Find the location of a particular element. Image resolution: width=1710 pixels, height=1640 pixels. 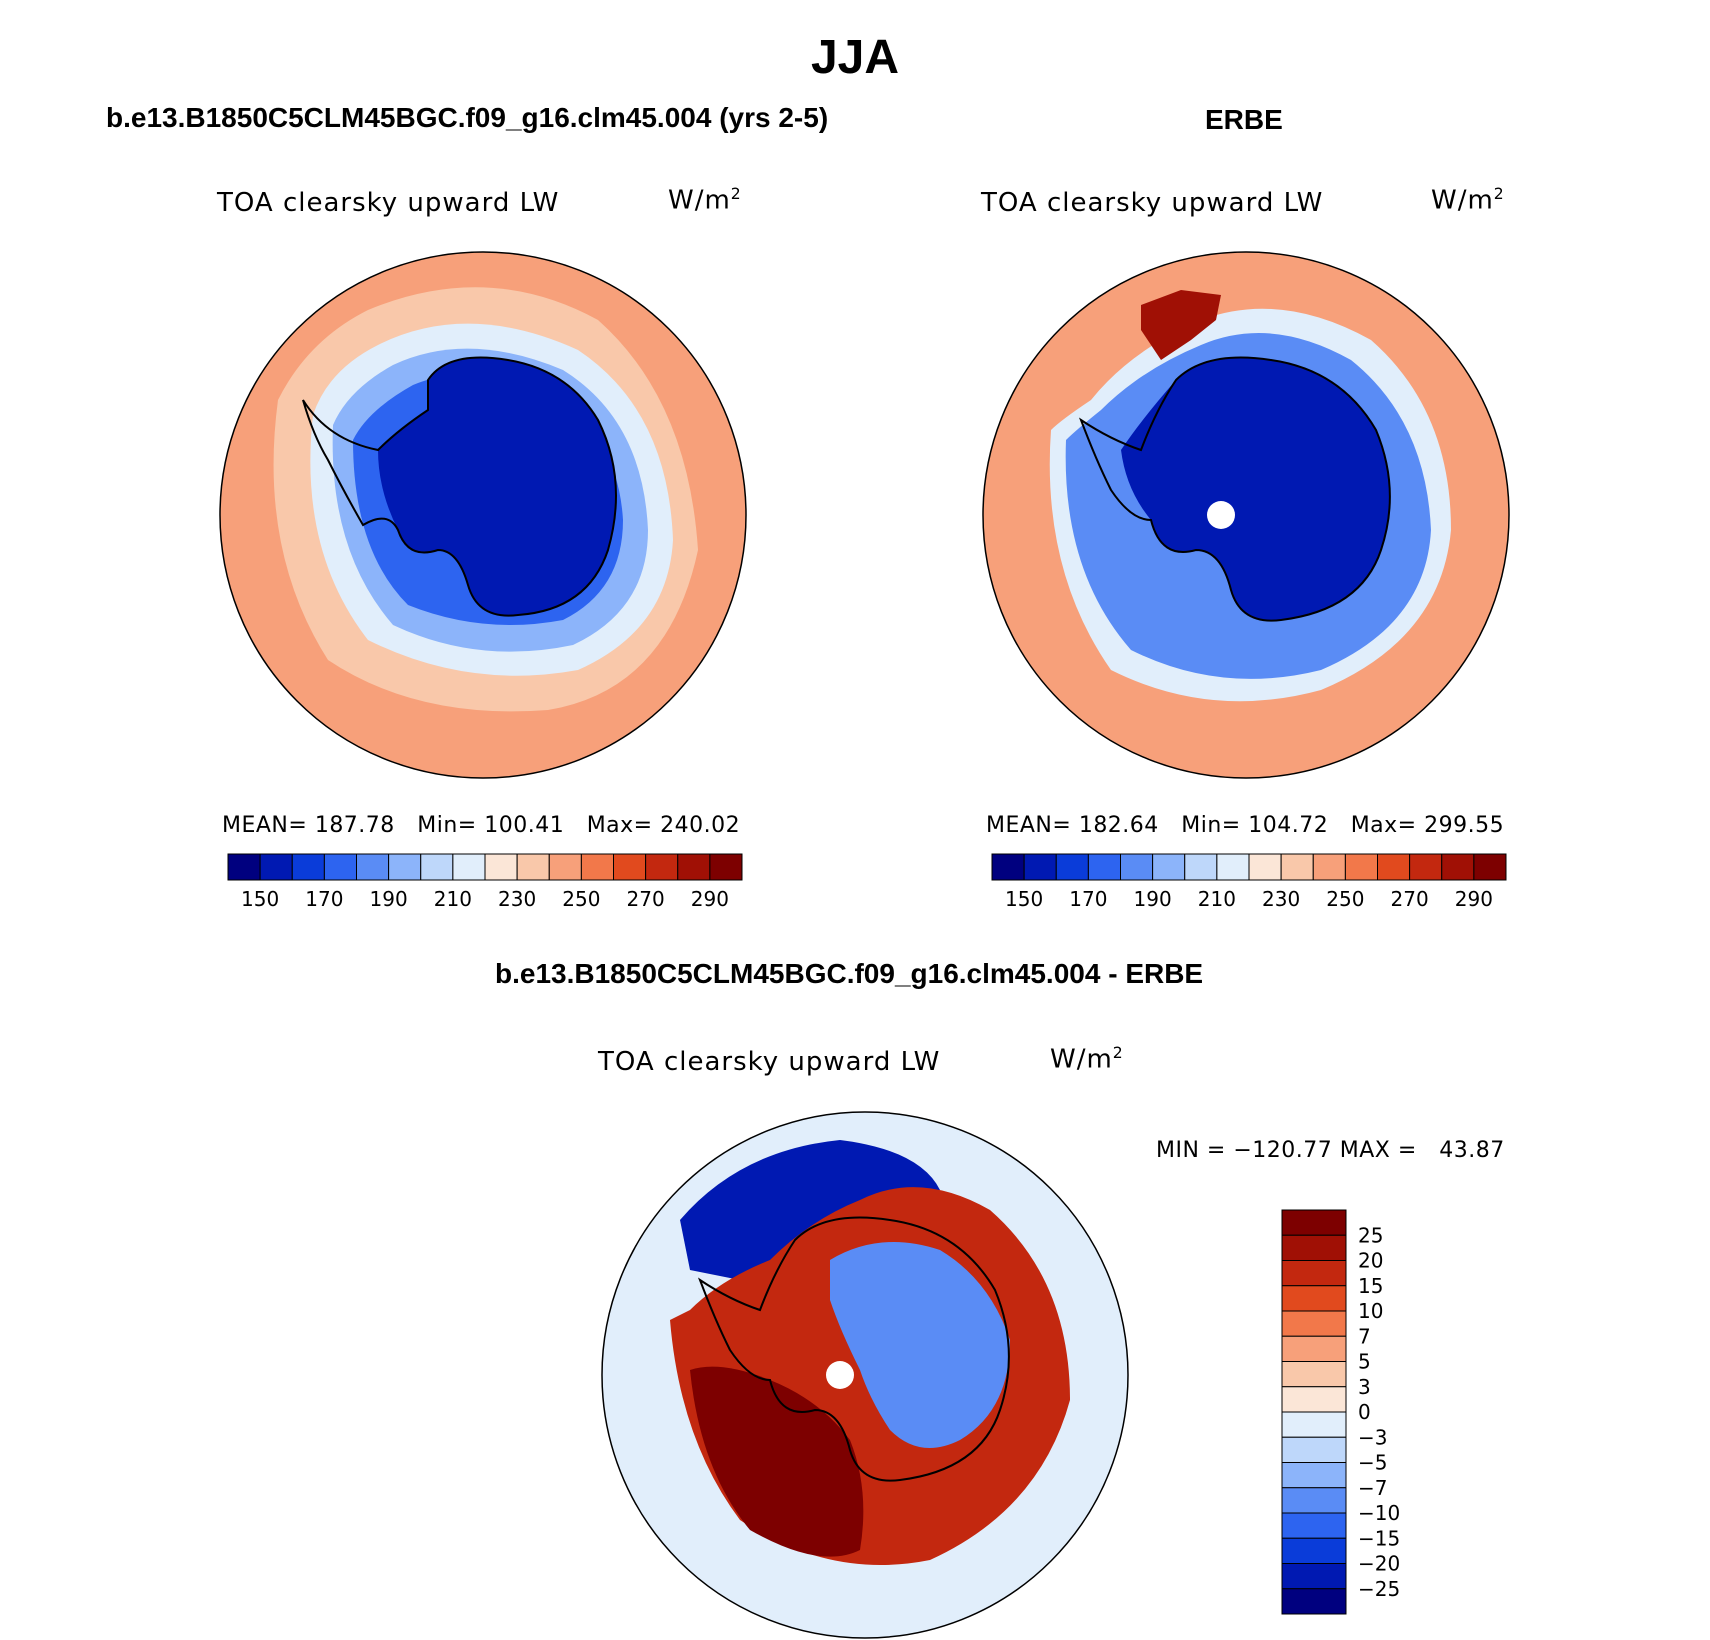

figure-title: JJA is located at coordinates (855, 57).